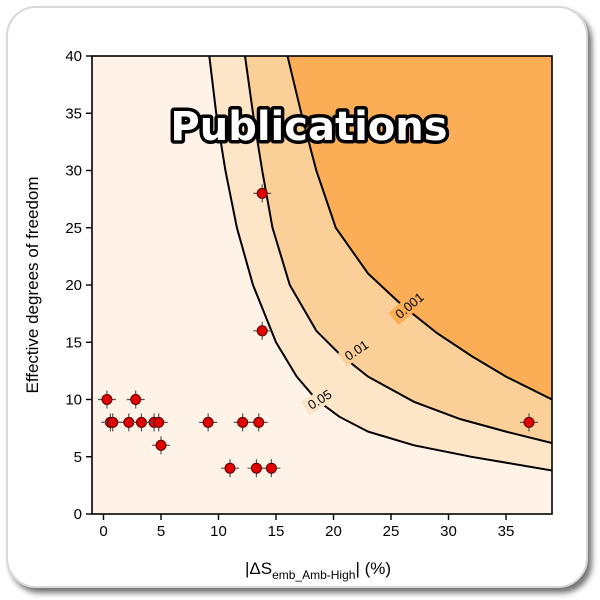 Image resolution: width=600 pixels, height=600 pixels. I want to click on x-axis-title-main: |ΔS, so click(258, 568).